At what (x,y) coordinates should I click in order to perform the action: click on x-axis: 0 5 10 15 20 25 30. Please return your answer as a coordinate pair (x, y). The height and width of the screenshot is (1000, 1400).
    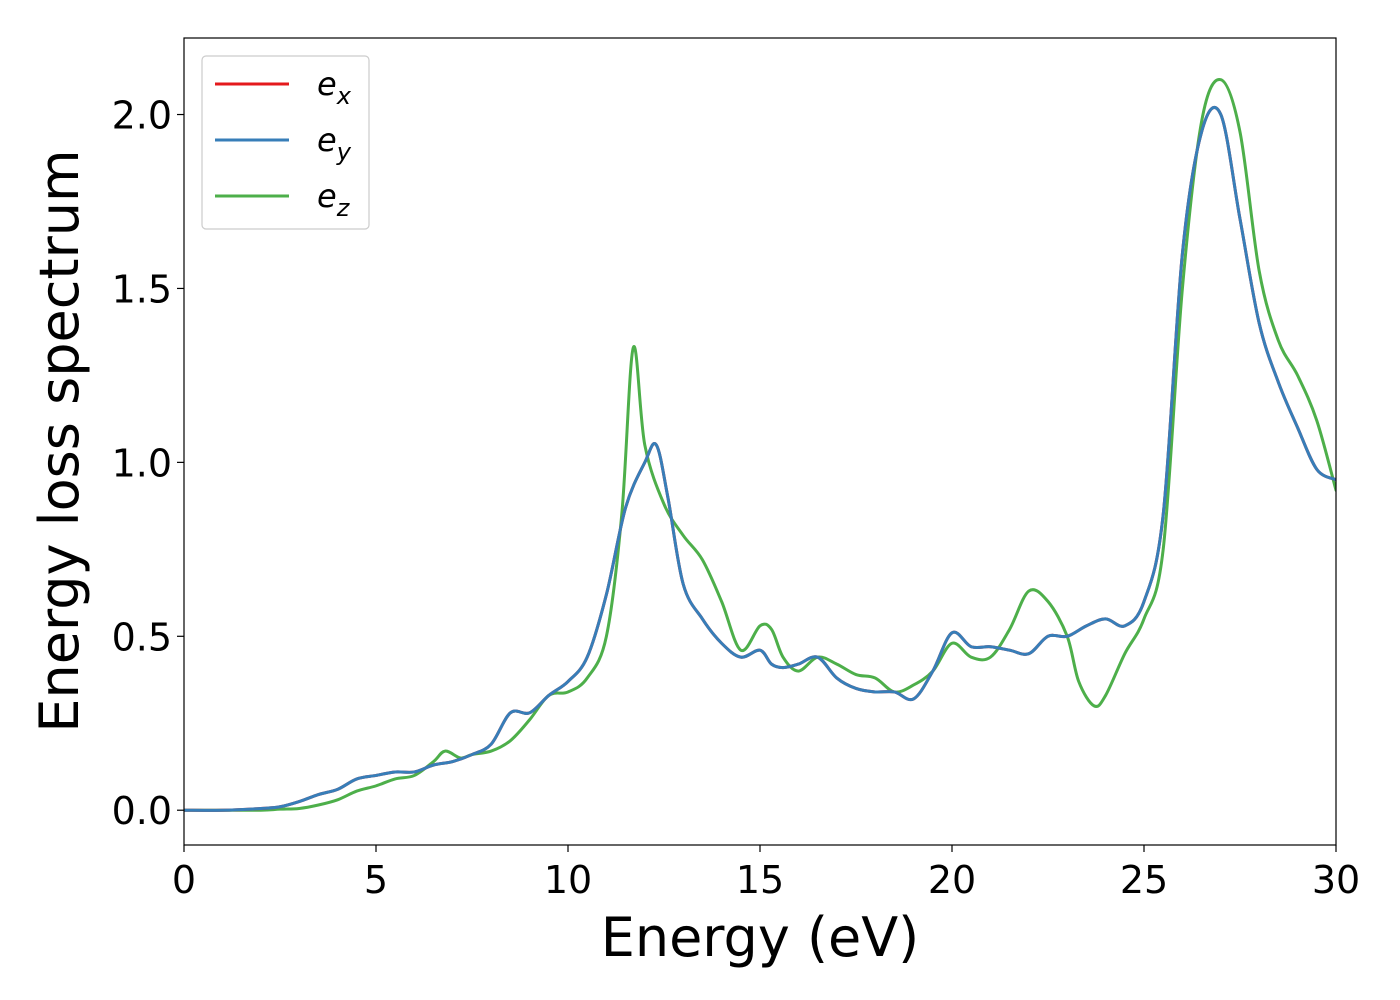
    Looking at the image, I should click on (766, 873).